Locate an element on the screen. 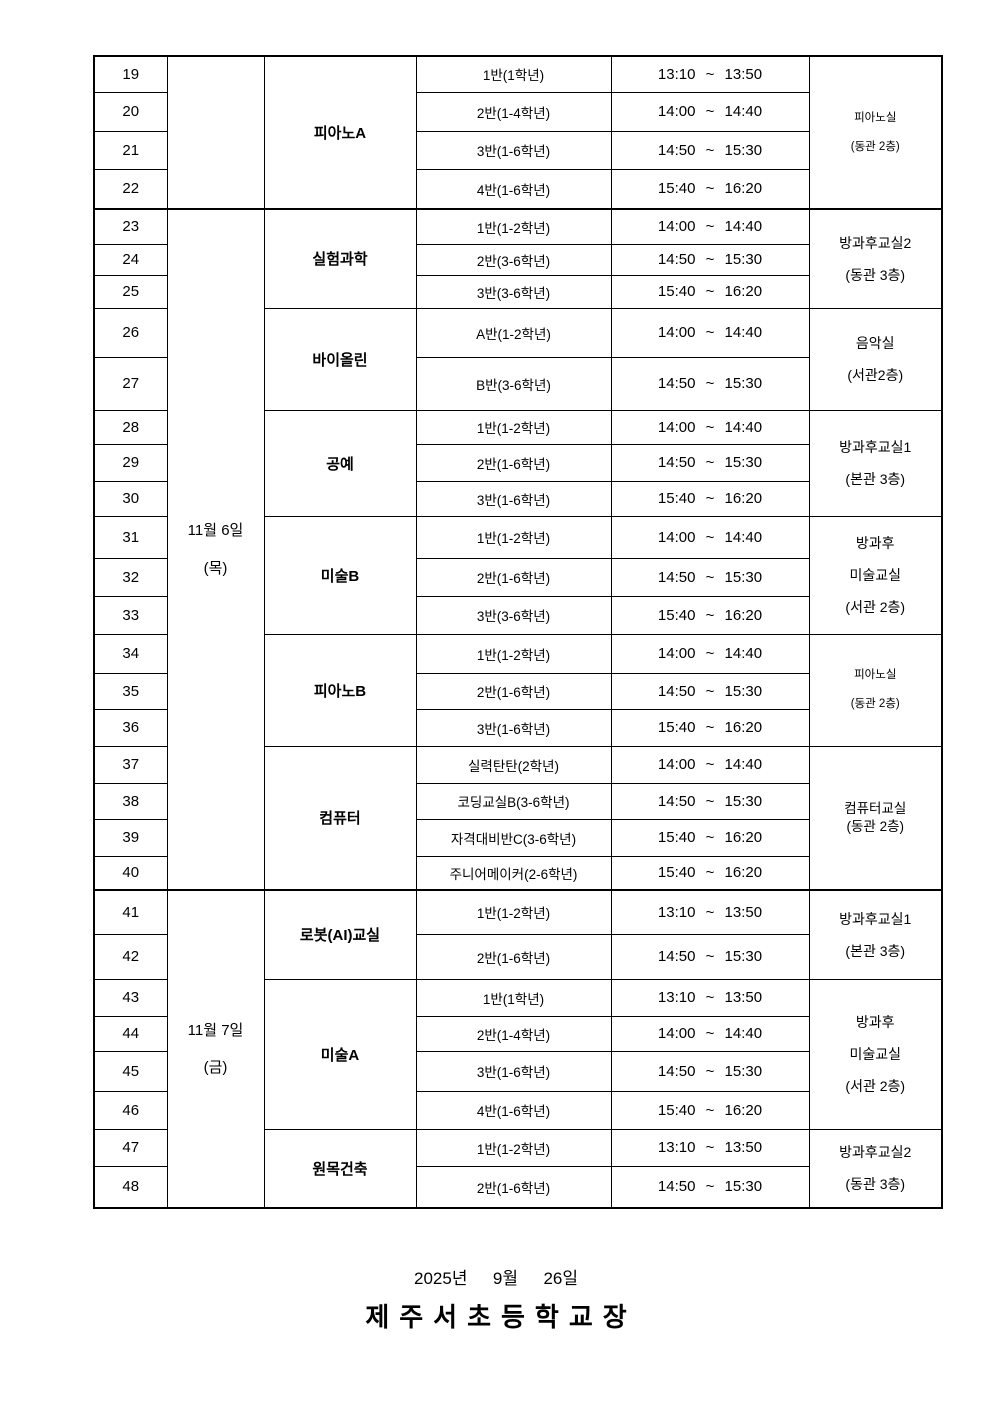 This screenshot has height=1403, width=992. class-cell: 자격대비반C(3-6학년) is located at coordinates (513, 837).